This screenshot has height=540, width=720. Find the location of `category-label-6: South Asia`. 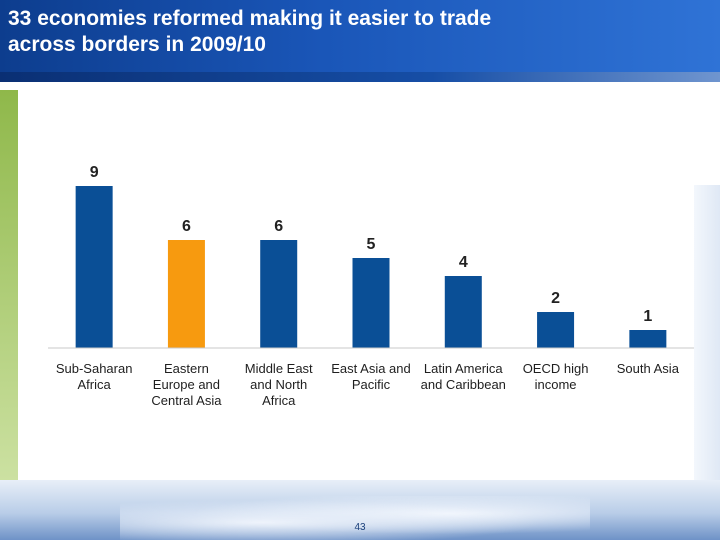

category-label-6: South Asia is located at coordinates (648, 368).